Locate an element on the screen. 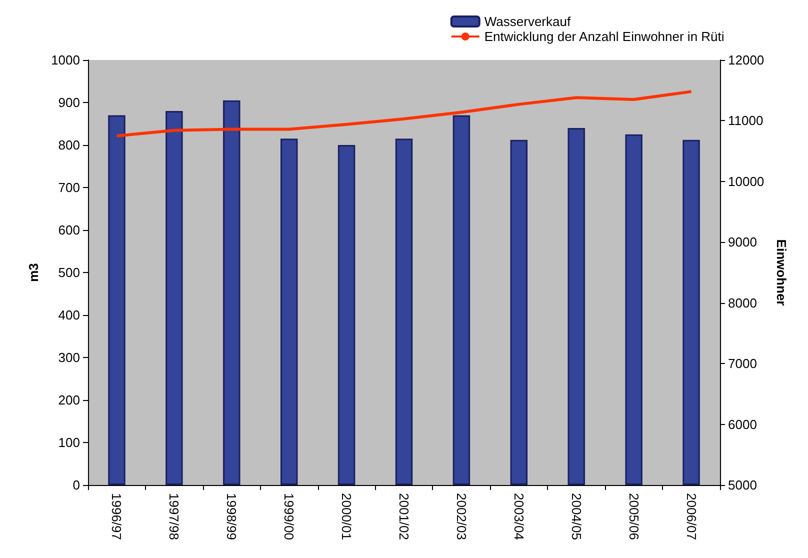  y2-axis-title: Einwohner is located at coordinates (782, 272).